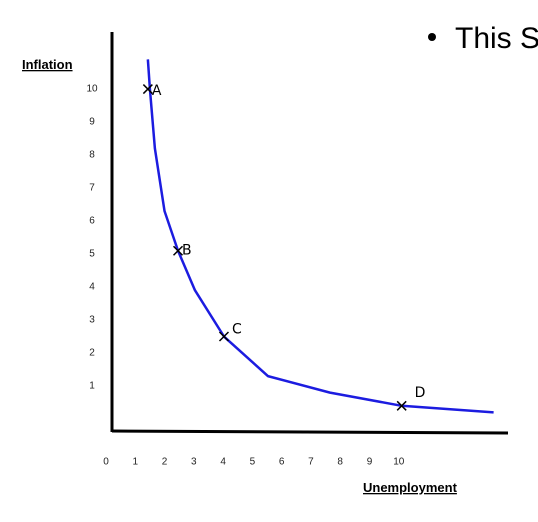 The width and height of the screenshot is (538, 522). I want to click on x-axis, so click(310, 432).